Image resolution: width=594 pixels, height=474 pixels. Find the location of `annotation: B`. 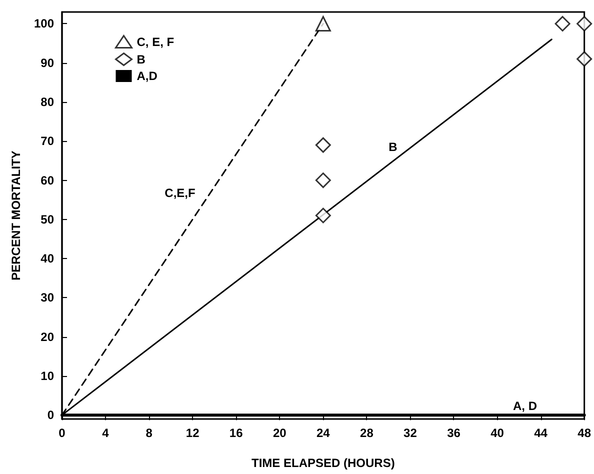

annotation: B is located at coordinates (393, 147).